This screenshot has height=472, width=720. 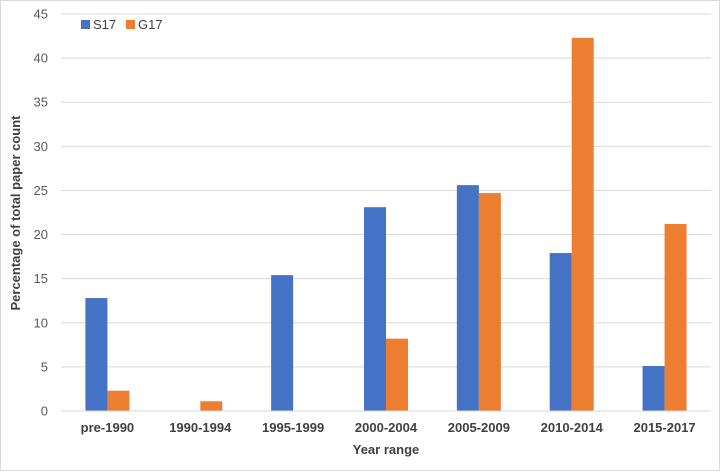 What do you see at coordinates (397, 374) in the screenshot?
I see `bar-g17-2000-2004` at bounding box center [397, 374].